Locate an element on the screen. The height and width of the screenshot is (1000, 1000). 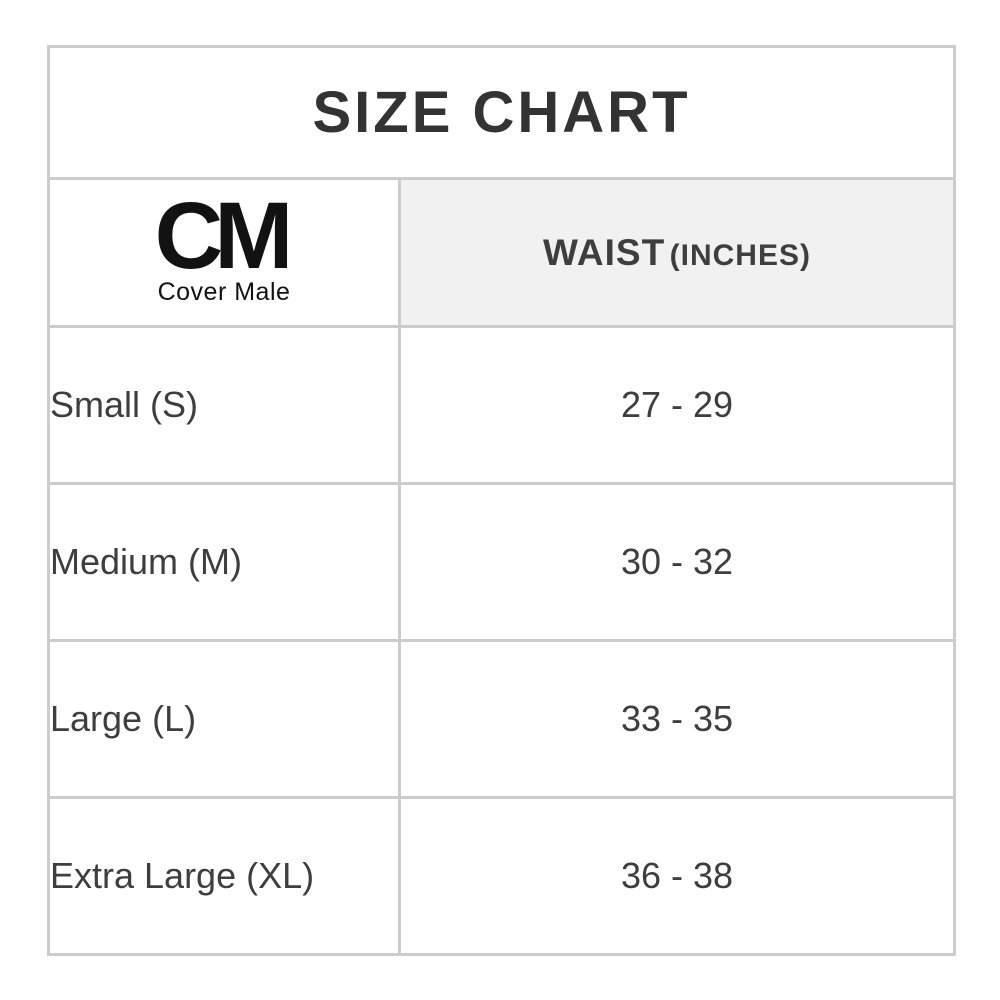
waist-header-label: WAIST is located at coordinates (604, 252).